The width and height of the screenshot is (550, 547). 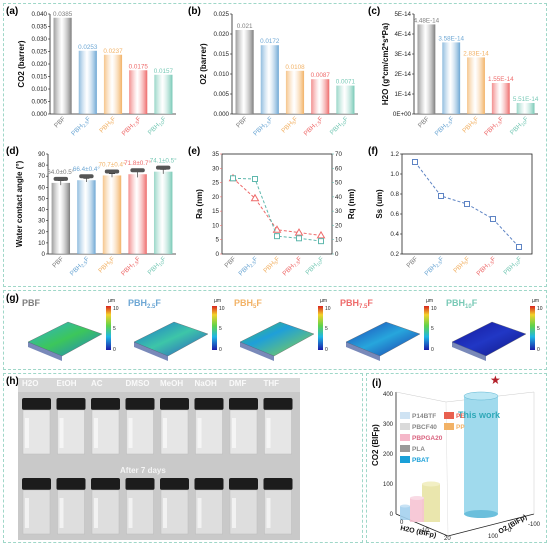 What do you see at coordinates (203, 64) in the screenshot?
I see `y-axis-label: O2 (barrer)` at bounding box center [203, 64].